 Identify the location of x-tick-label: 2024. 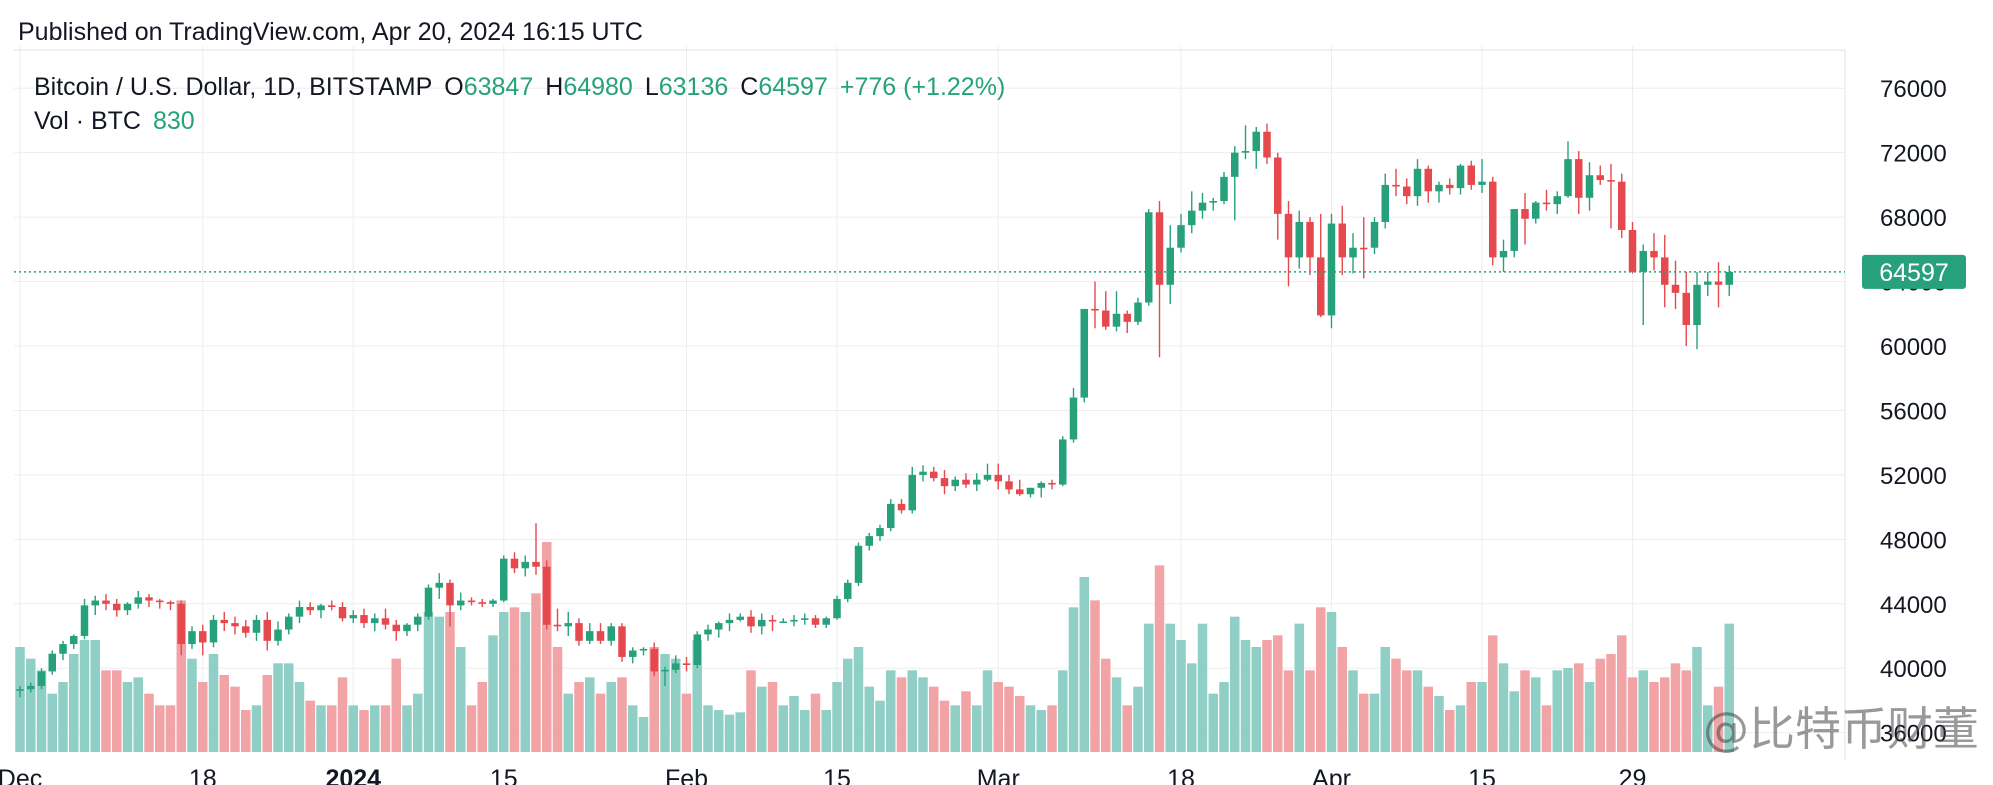
(353, 775).